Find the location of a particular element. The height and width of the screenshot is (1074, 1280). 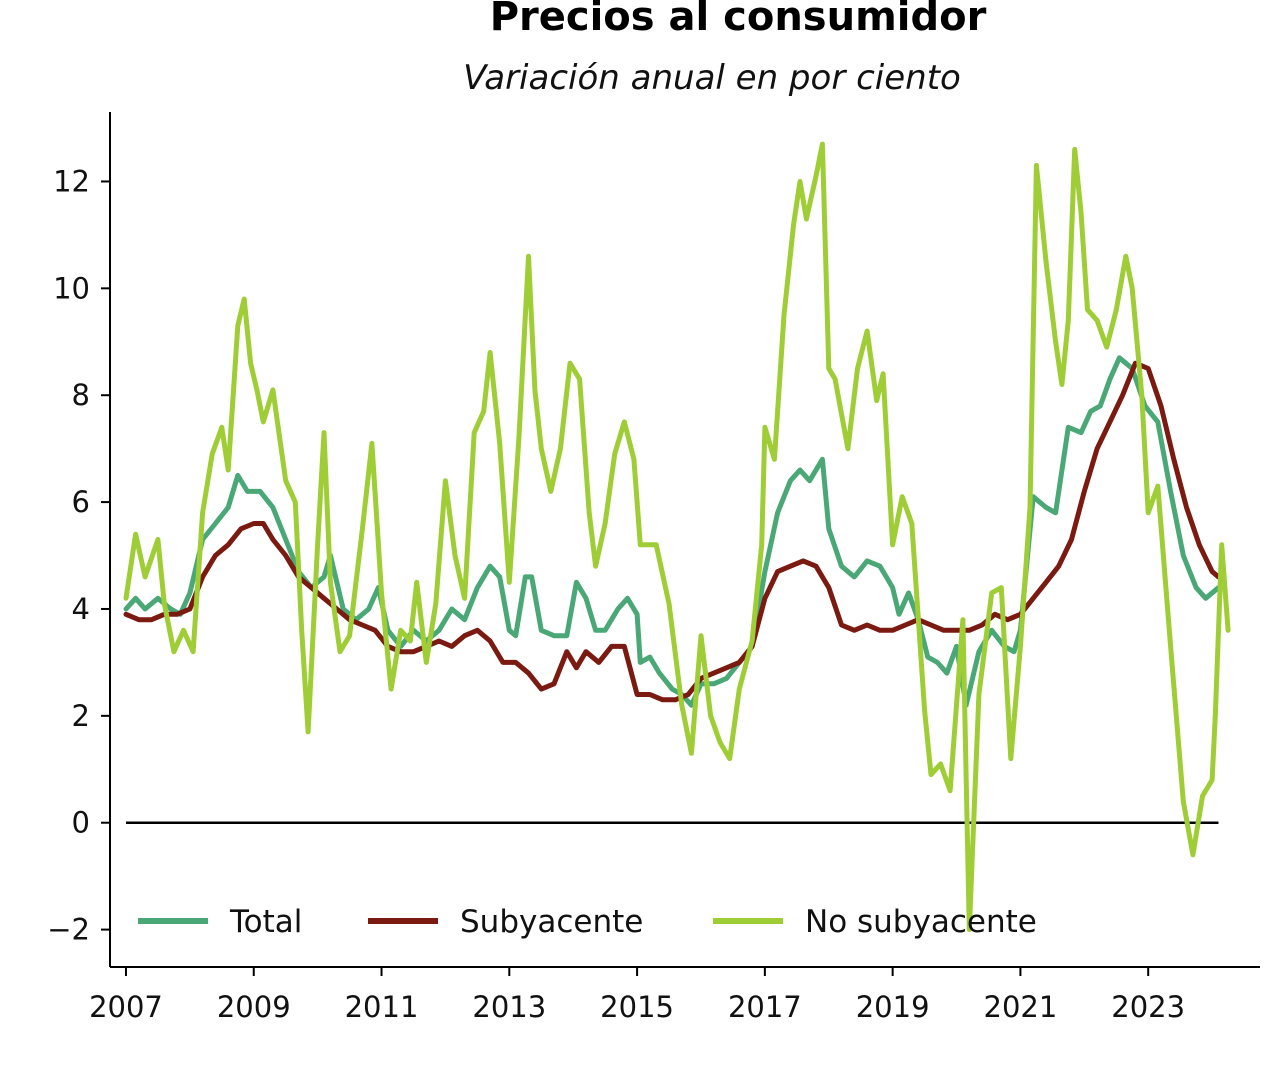

y-tick-label: 10 is located at coordinates (71, 288).